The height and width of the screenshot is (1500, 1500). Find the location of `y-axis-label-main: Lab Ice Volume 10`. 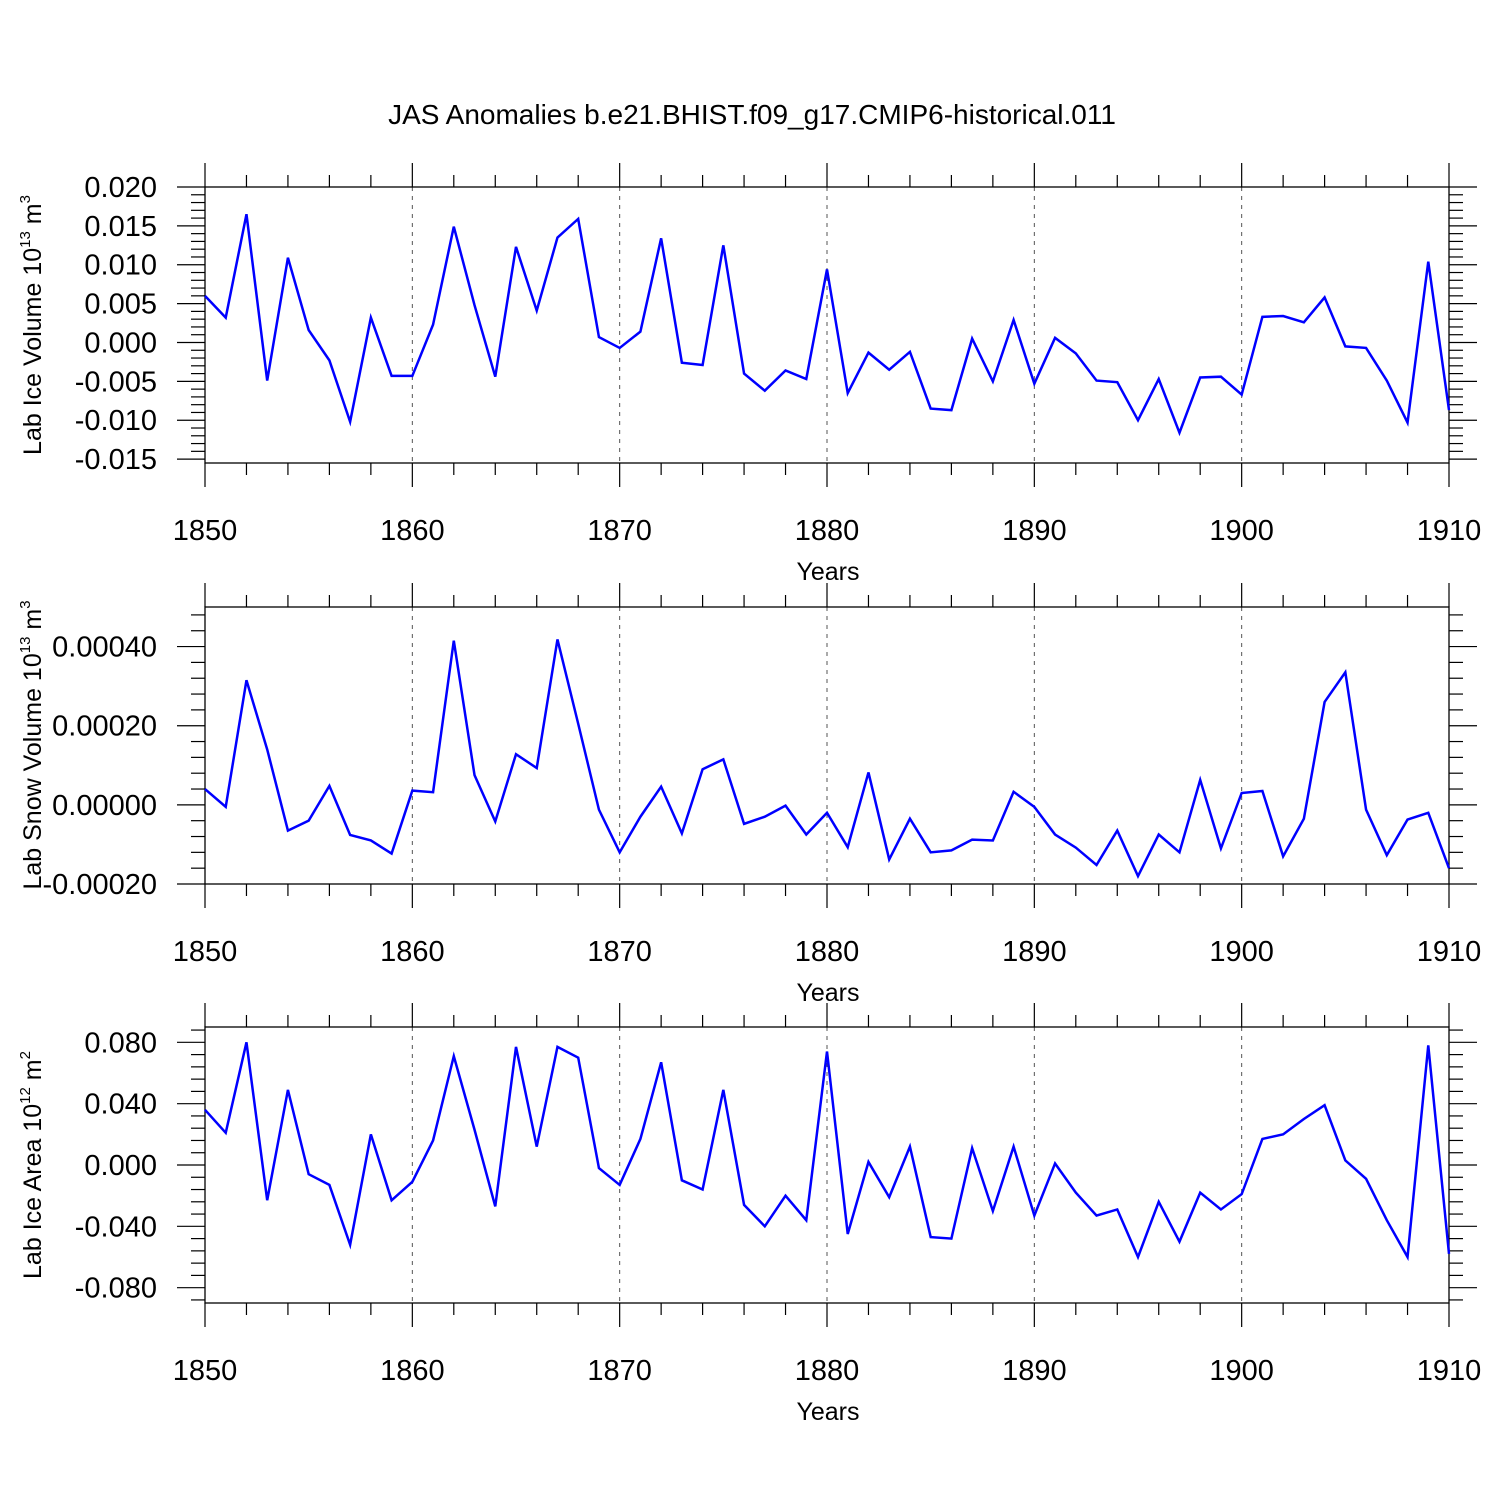

y-axis-label-main: Lab Ice Volume 10 is located at coordinates (33, 351).